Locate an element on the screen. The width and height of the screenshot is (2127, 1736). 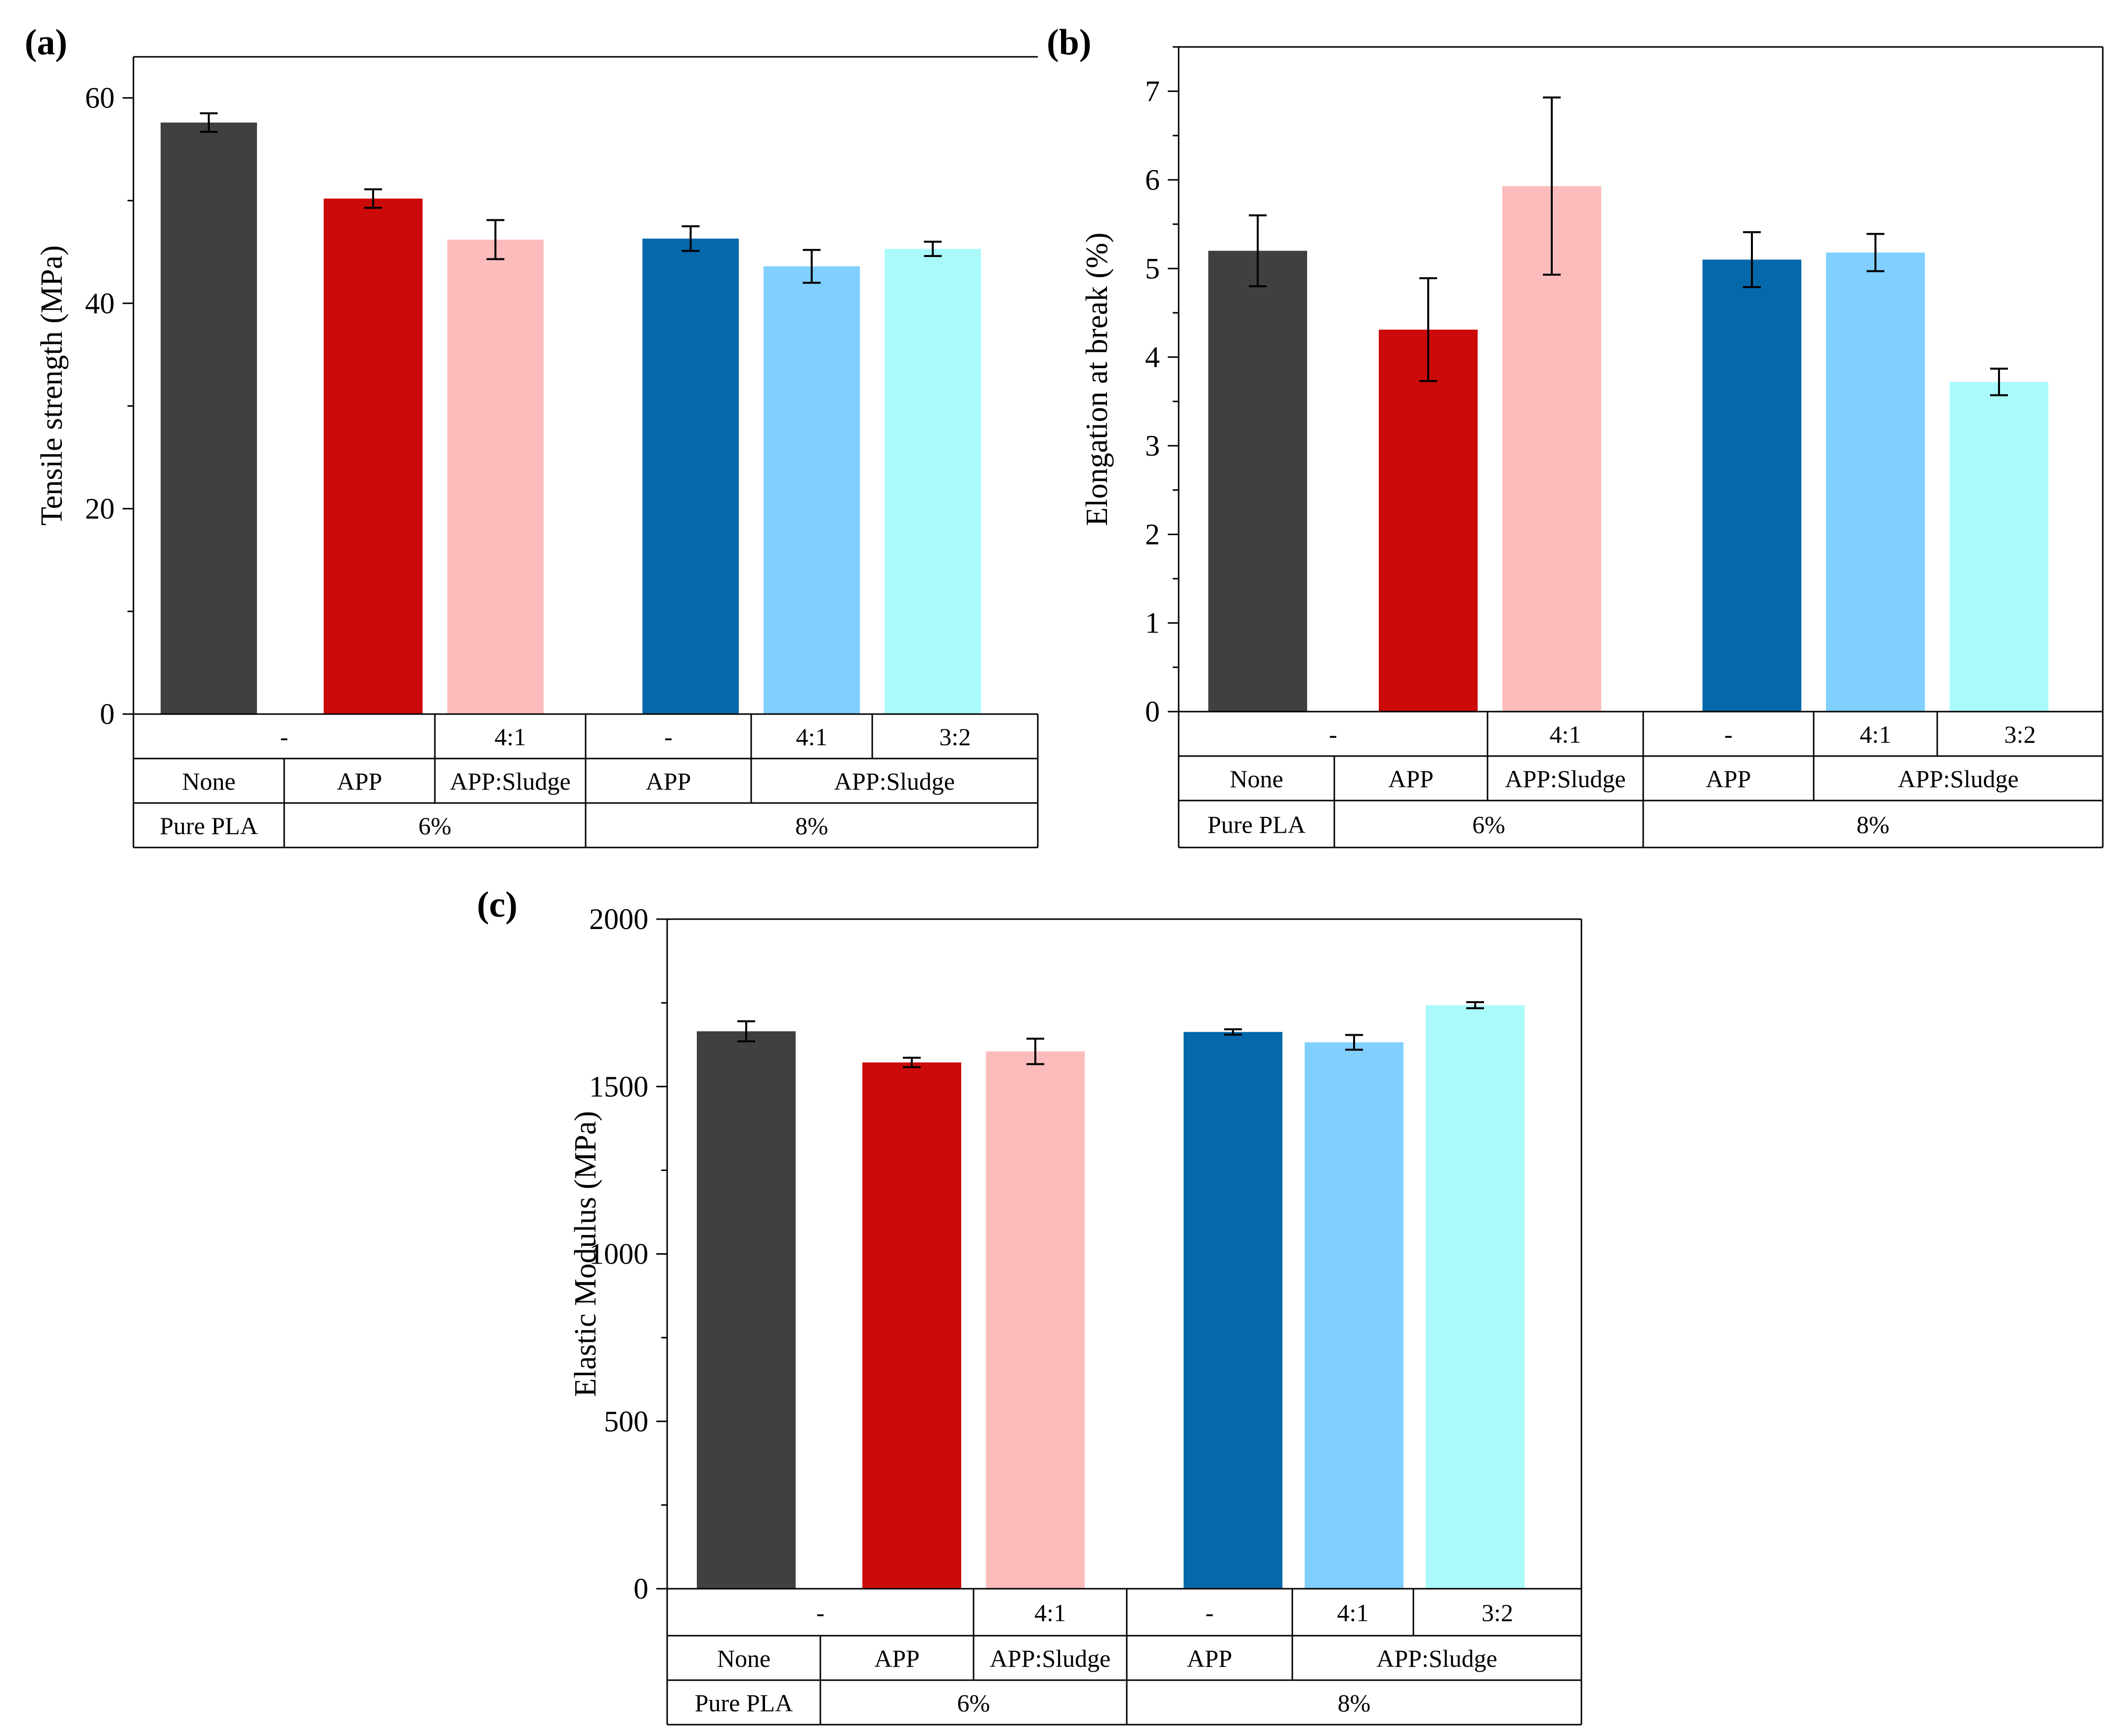
y-tick-label: 500 is located at coordinates (626, 1422).